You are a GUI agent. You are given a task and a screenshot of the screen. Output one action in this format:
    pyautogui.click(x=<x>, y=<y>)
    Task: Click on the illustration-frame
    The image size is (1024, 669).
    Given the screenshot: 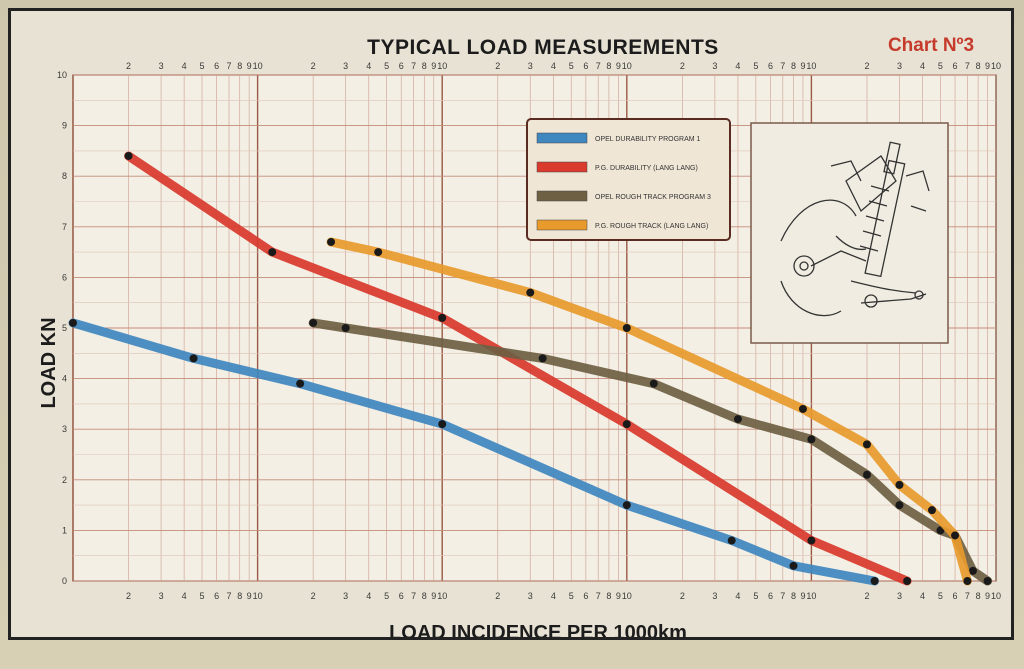 What is the action you would take?
    pyautogui.click(x=849, y=233)
    